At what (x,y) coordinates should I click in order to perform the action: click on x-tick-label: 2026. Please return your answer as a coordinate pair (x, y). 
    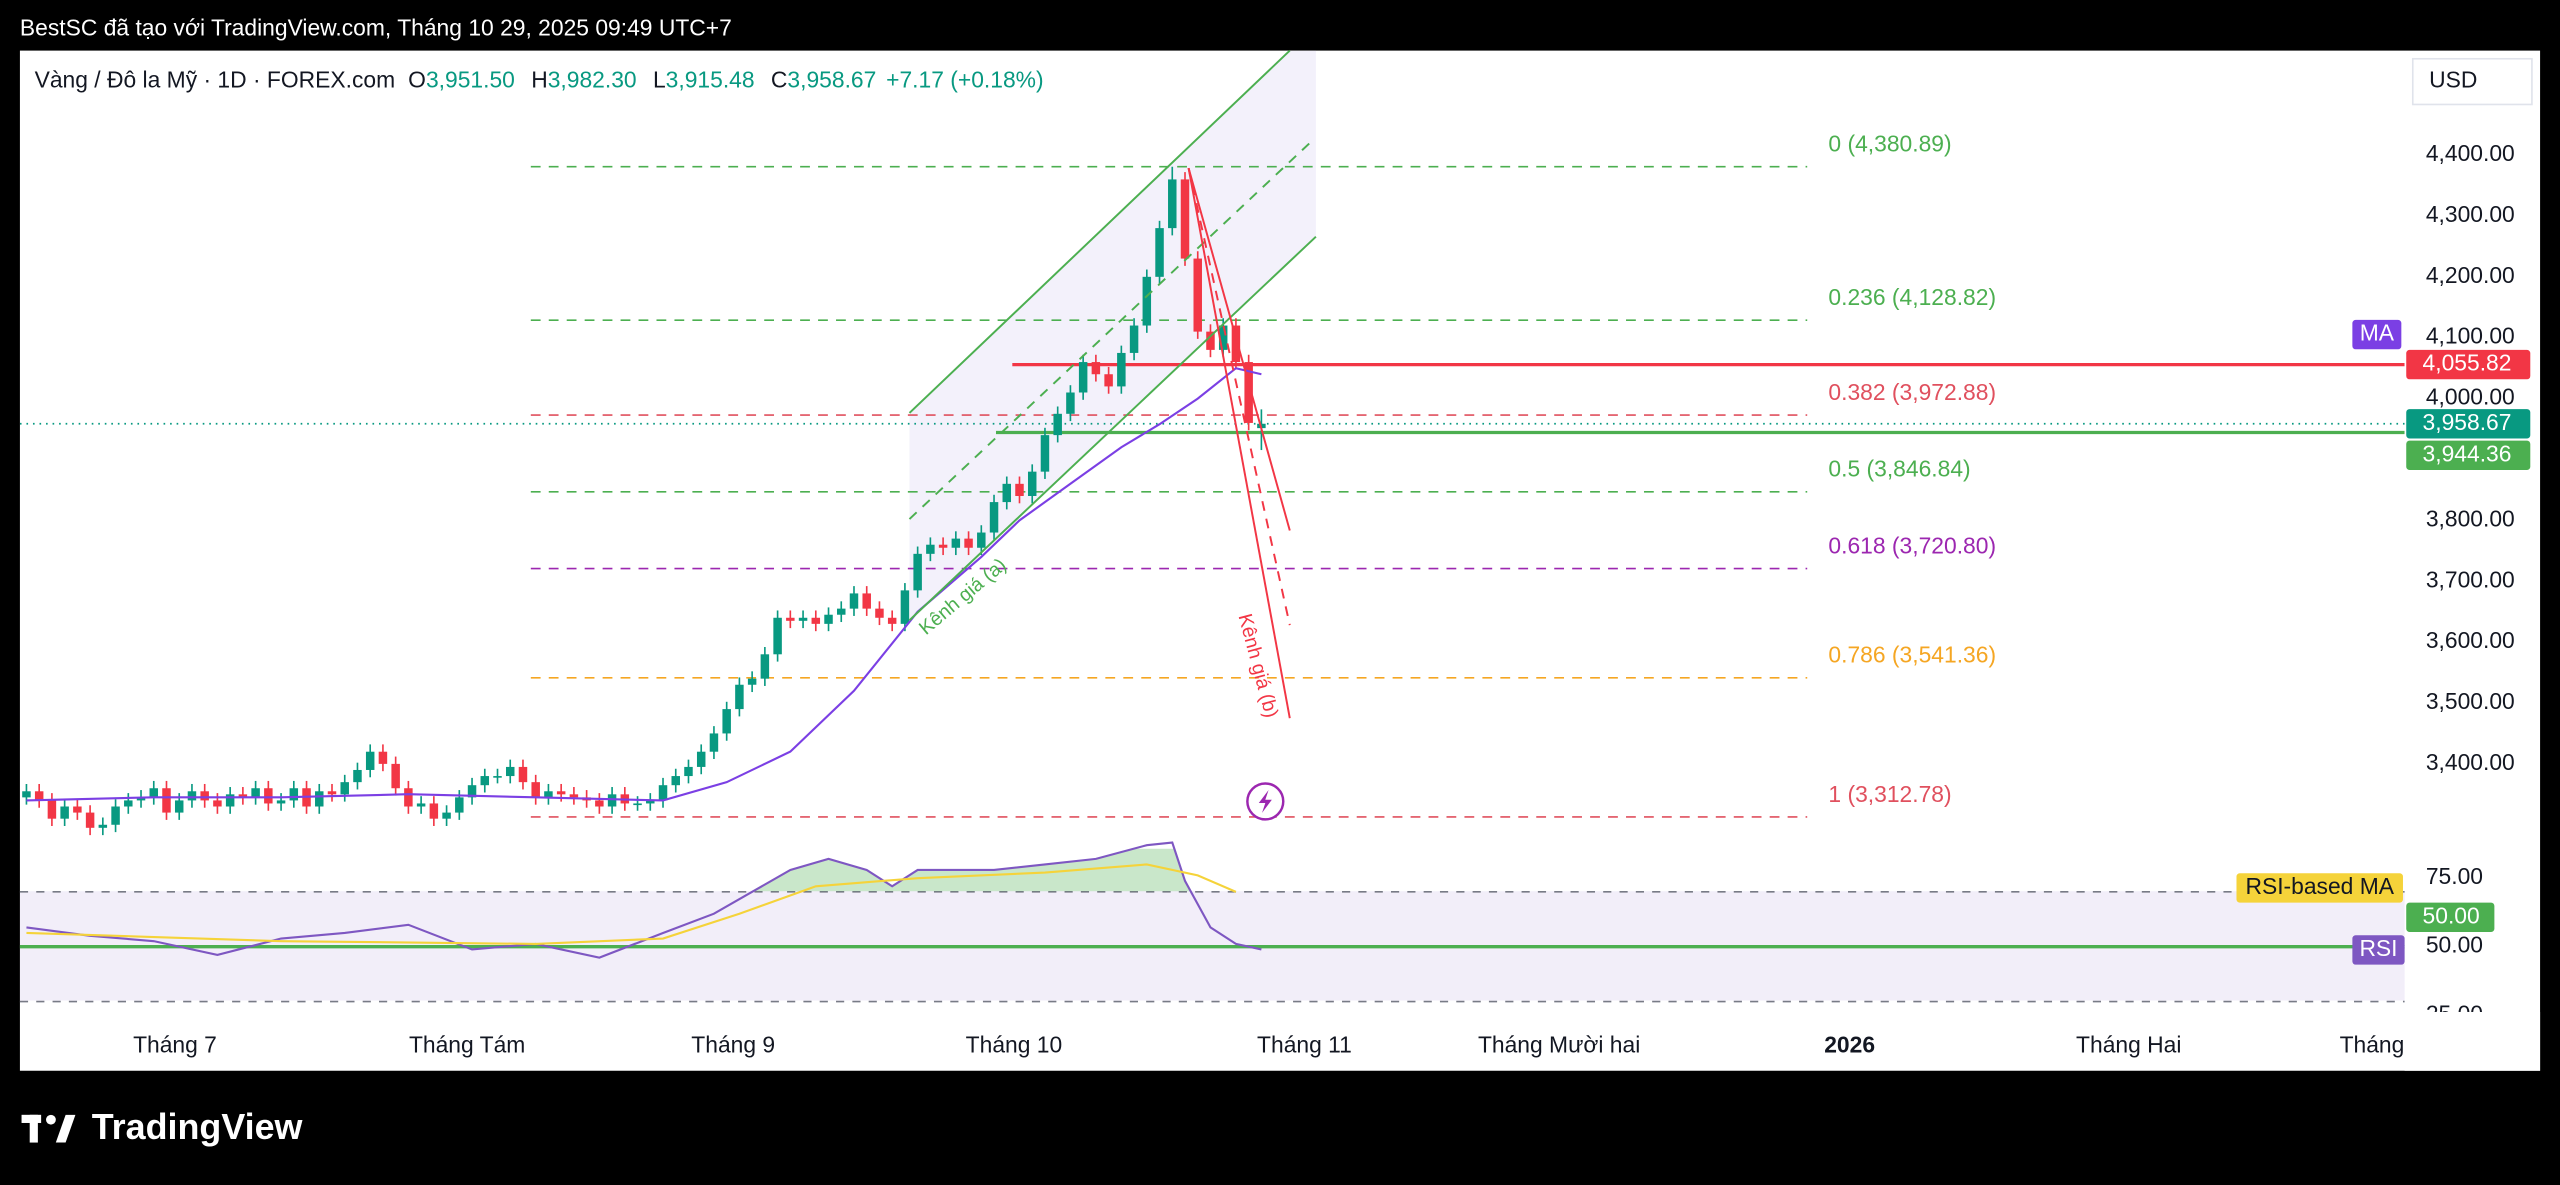
    Looking at the image, I should click on (1849, 1044).